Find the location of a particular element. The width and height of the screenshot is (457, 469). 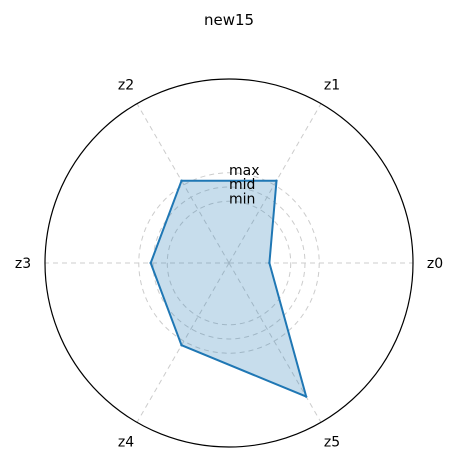

data-point-z2 is located at coordinates (181, 180).